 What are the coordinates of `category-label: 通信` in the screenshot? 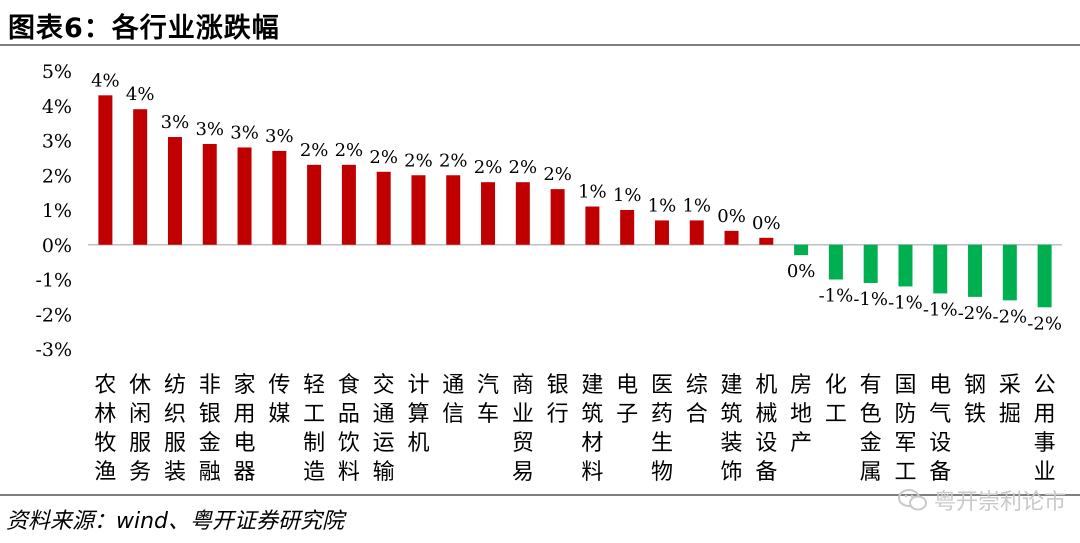 It's located at (453, 400).